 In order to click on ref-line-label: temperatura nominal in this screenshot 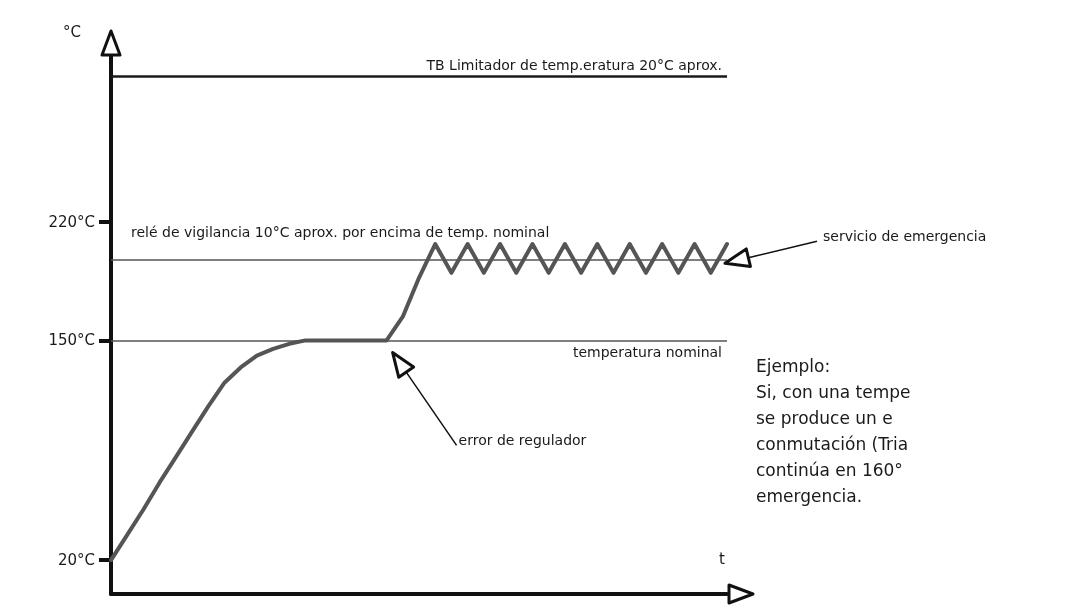, I will do `click(647, 352)`.